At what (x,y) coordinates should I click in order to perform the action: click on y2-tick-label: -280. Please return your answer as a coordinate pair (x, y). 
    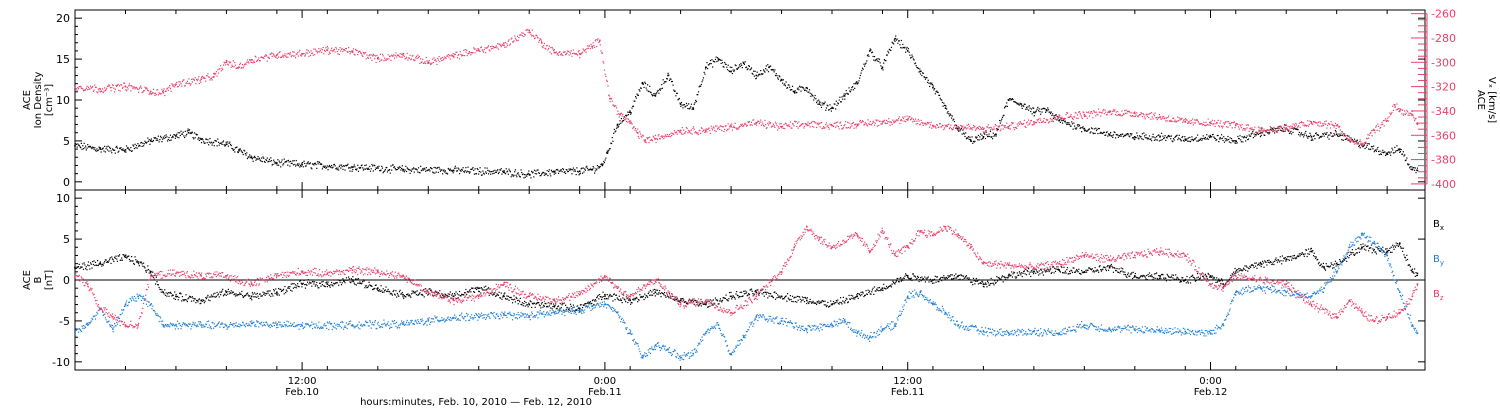
    Looking at the image, I should click on (1443, 38).